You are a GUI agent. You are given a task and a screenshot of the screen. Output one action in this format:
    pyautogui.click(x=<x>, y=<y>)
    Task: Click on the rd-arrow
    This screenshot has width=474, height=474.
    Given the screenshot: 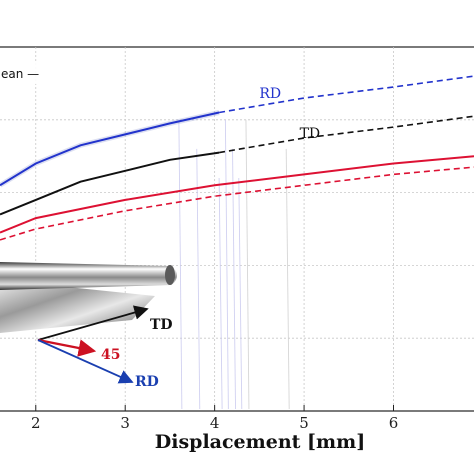 What is the action you would take?
    pyautogui.click(x=85, y=361)
    